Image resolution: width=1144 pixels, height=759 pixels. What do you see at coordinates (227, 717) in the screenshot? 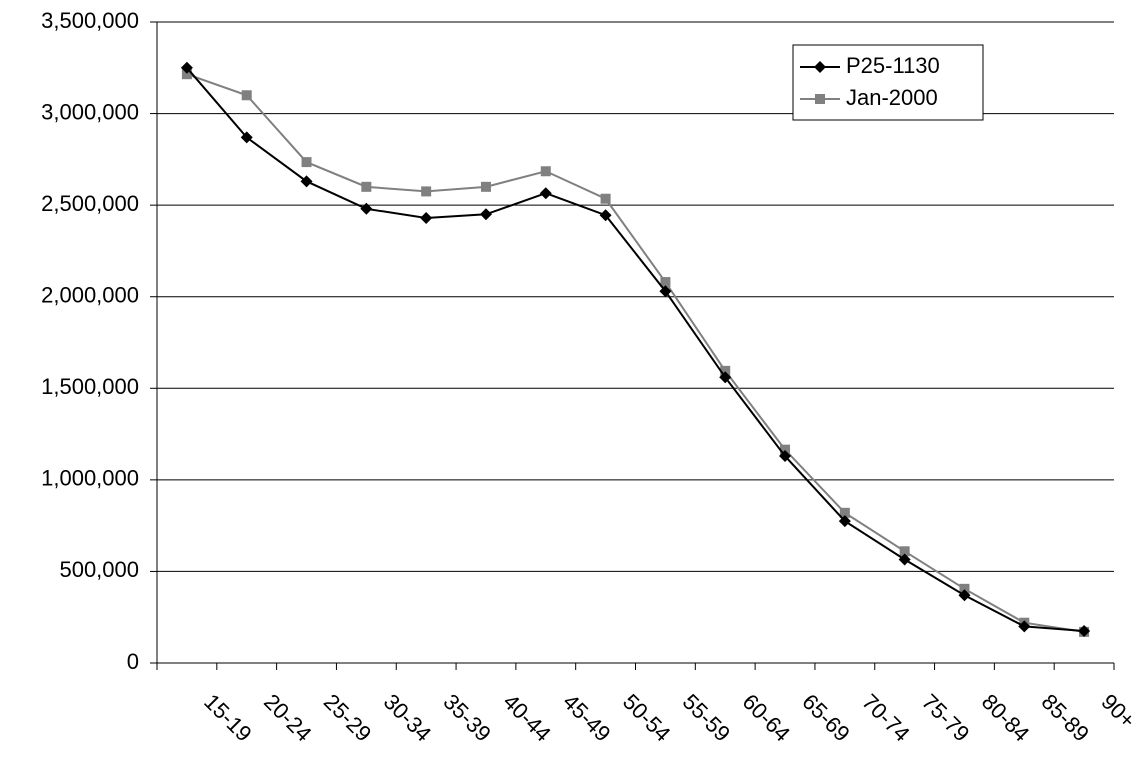
I see `x-tick-label: 15-19` at bounding box center [227, 717].